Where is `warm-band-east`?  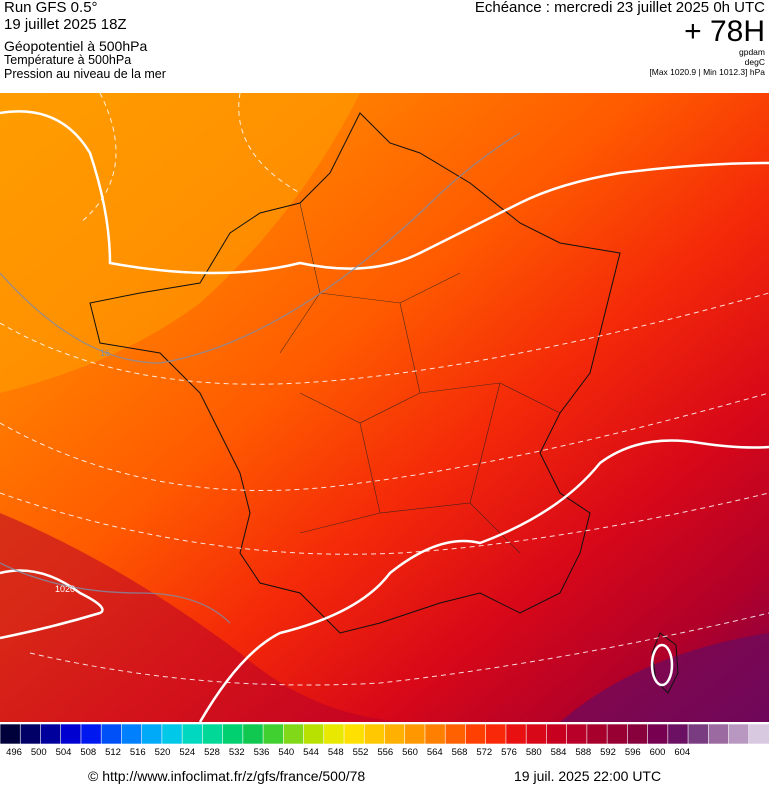
warm-band-east is located at coordinates (664, 677).